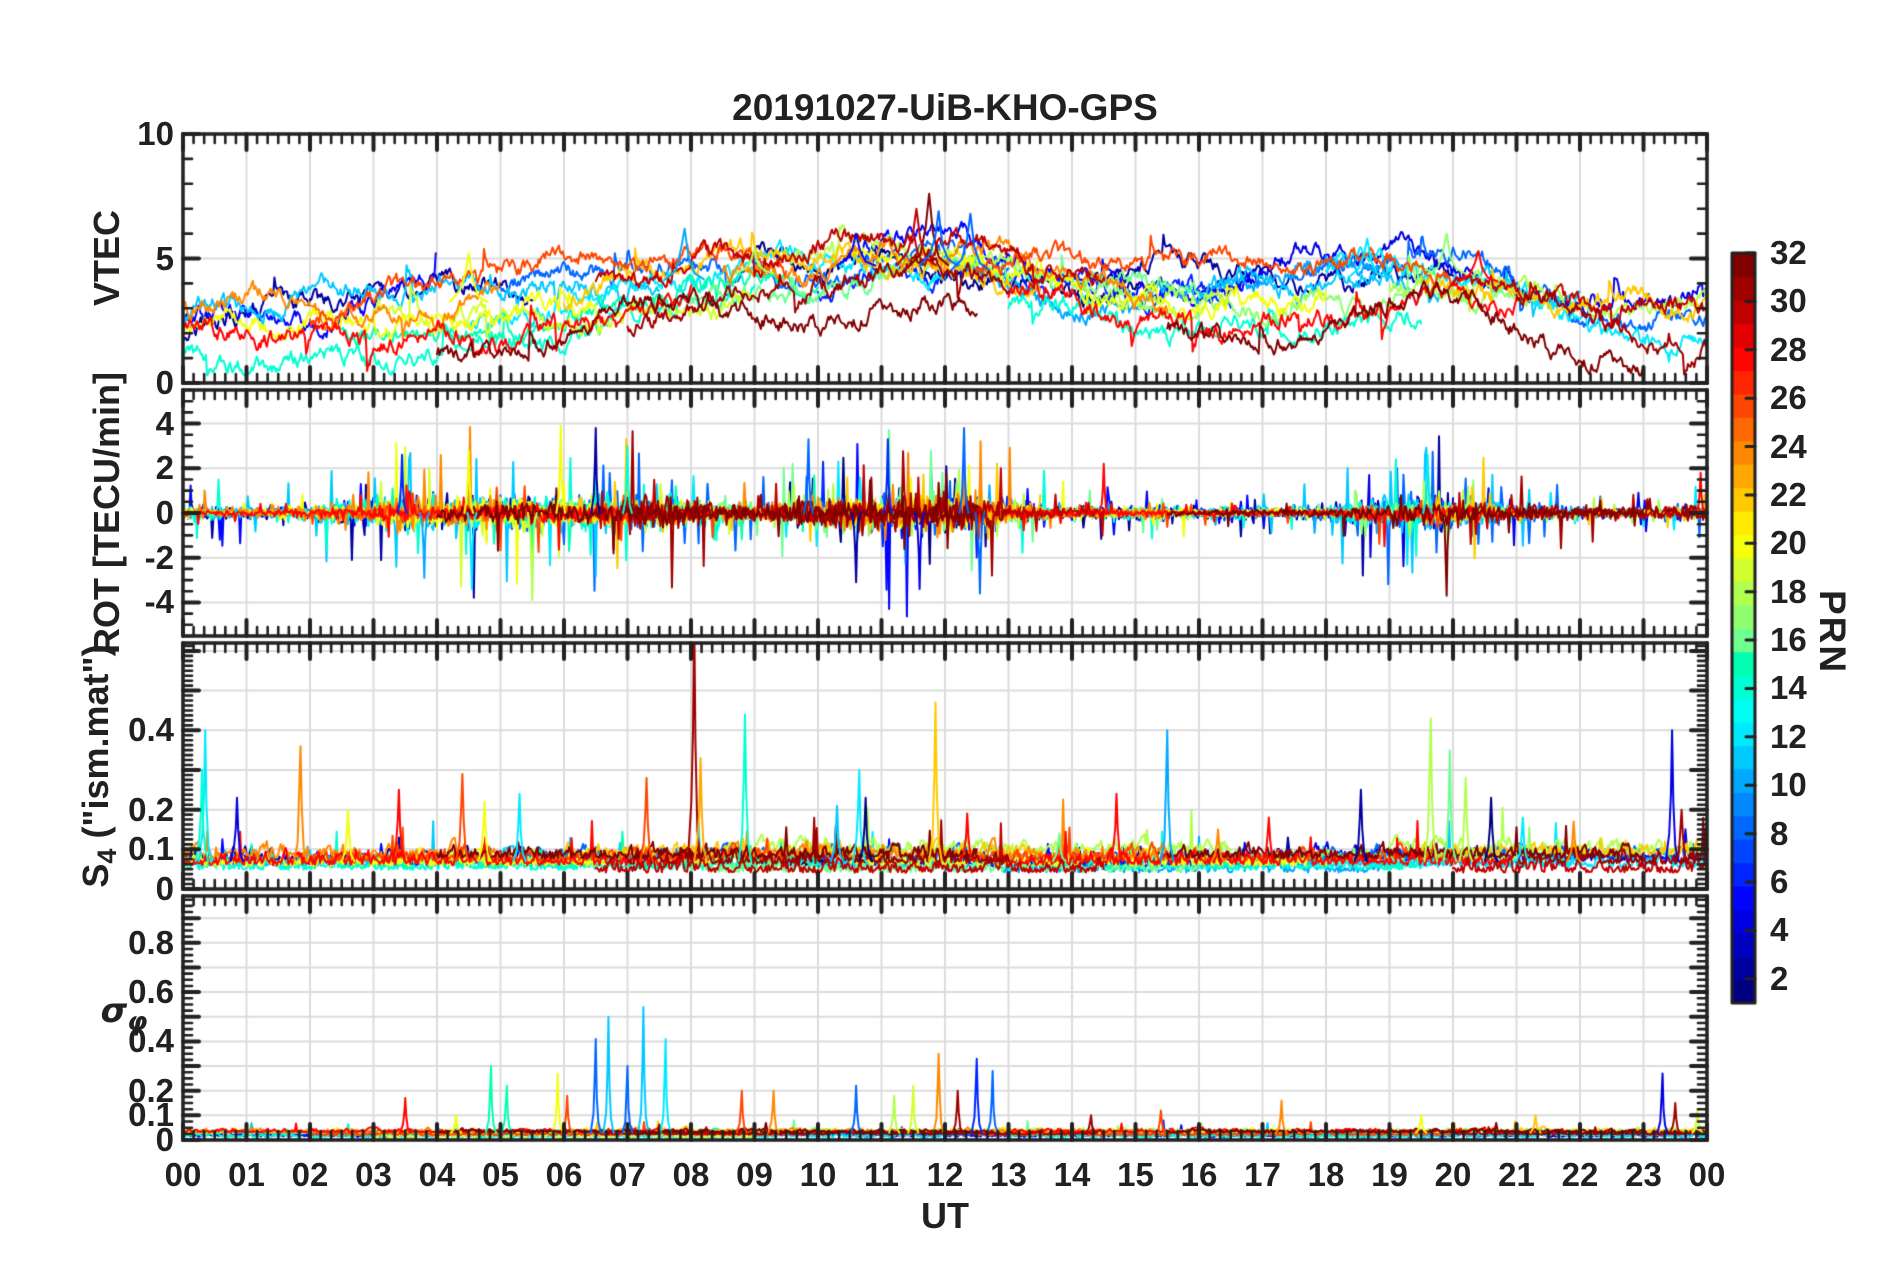 The image size is (1902, 1272). Describe the element at coordinates (1453, 1174) in the screenshot. I see `xtick-label: 20` at that location.